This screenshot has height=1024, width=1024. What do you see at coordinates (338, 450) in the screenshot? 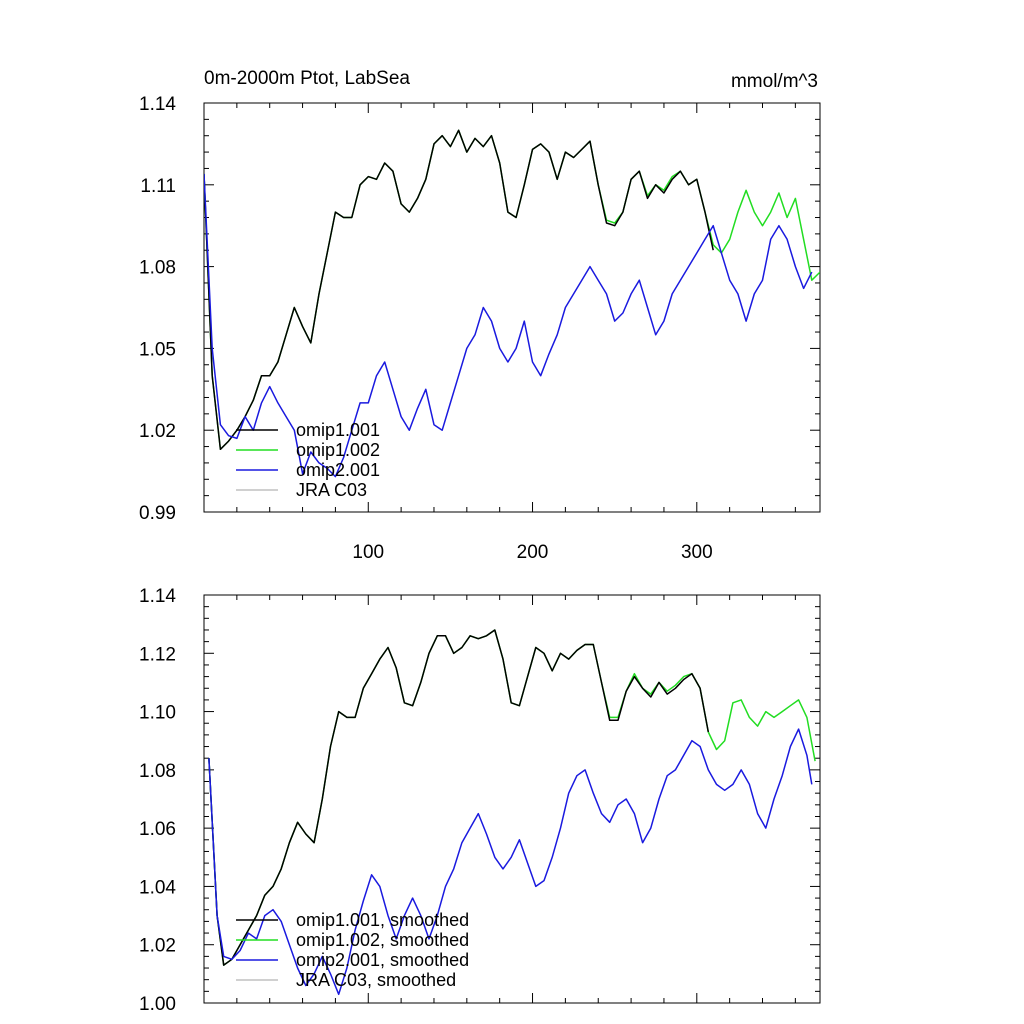
I see `legend-label: omip1.002` at bounding box center [338, 450].